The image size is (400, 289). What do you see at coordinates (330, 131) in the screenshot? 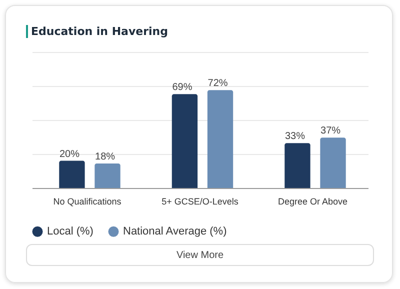
I see `data-label: 37%` at bounding box center [330, 131].